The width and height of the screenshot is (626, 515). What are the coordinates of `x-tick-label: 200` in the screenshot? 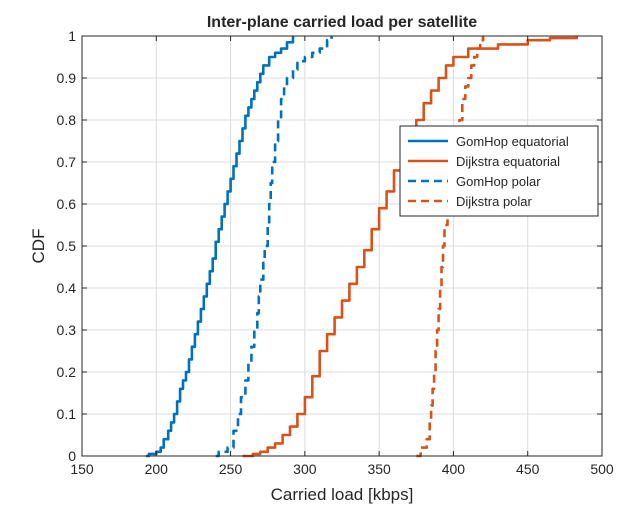 It's located at (157, 469).